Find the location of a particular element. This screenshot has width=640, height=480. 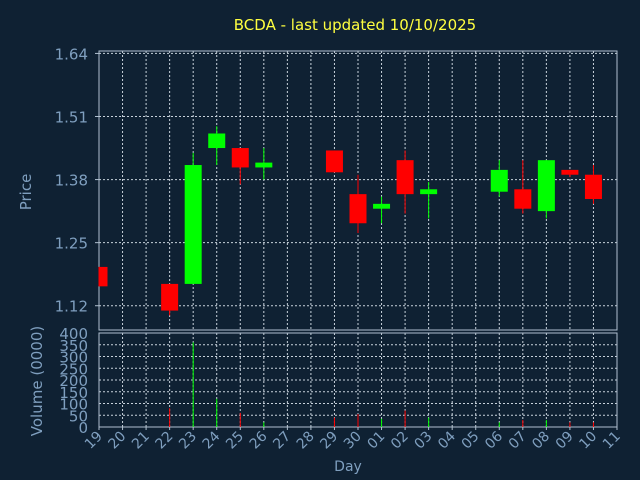

price-axis-label: Price is located at coordinates (26, 192).